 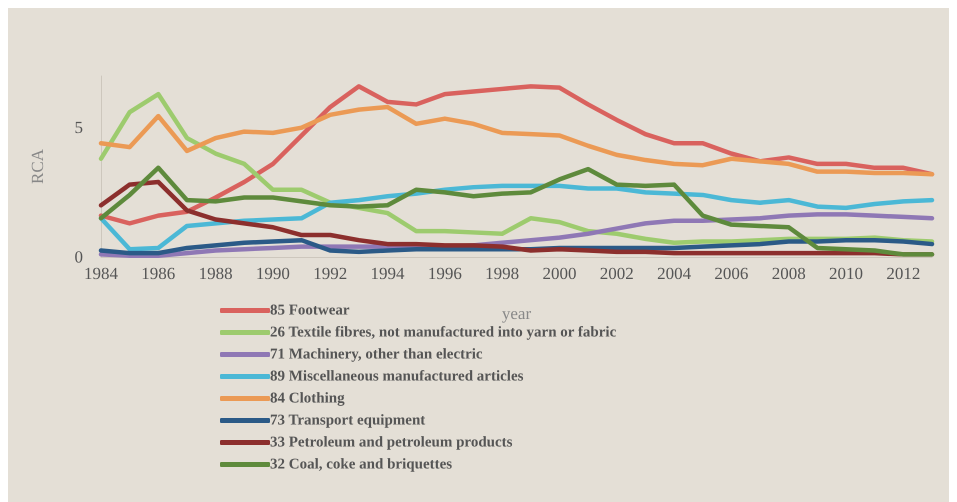 I want to click on legend-label: 85 Footwear, so click(x=310, y=310).